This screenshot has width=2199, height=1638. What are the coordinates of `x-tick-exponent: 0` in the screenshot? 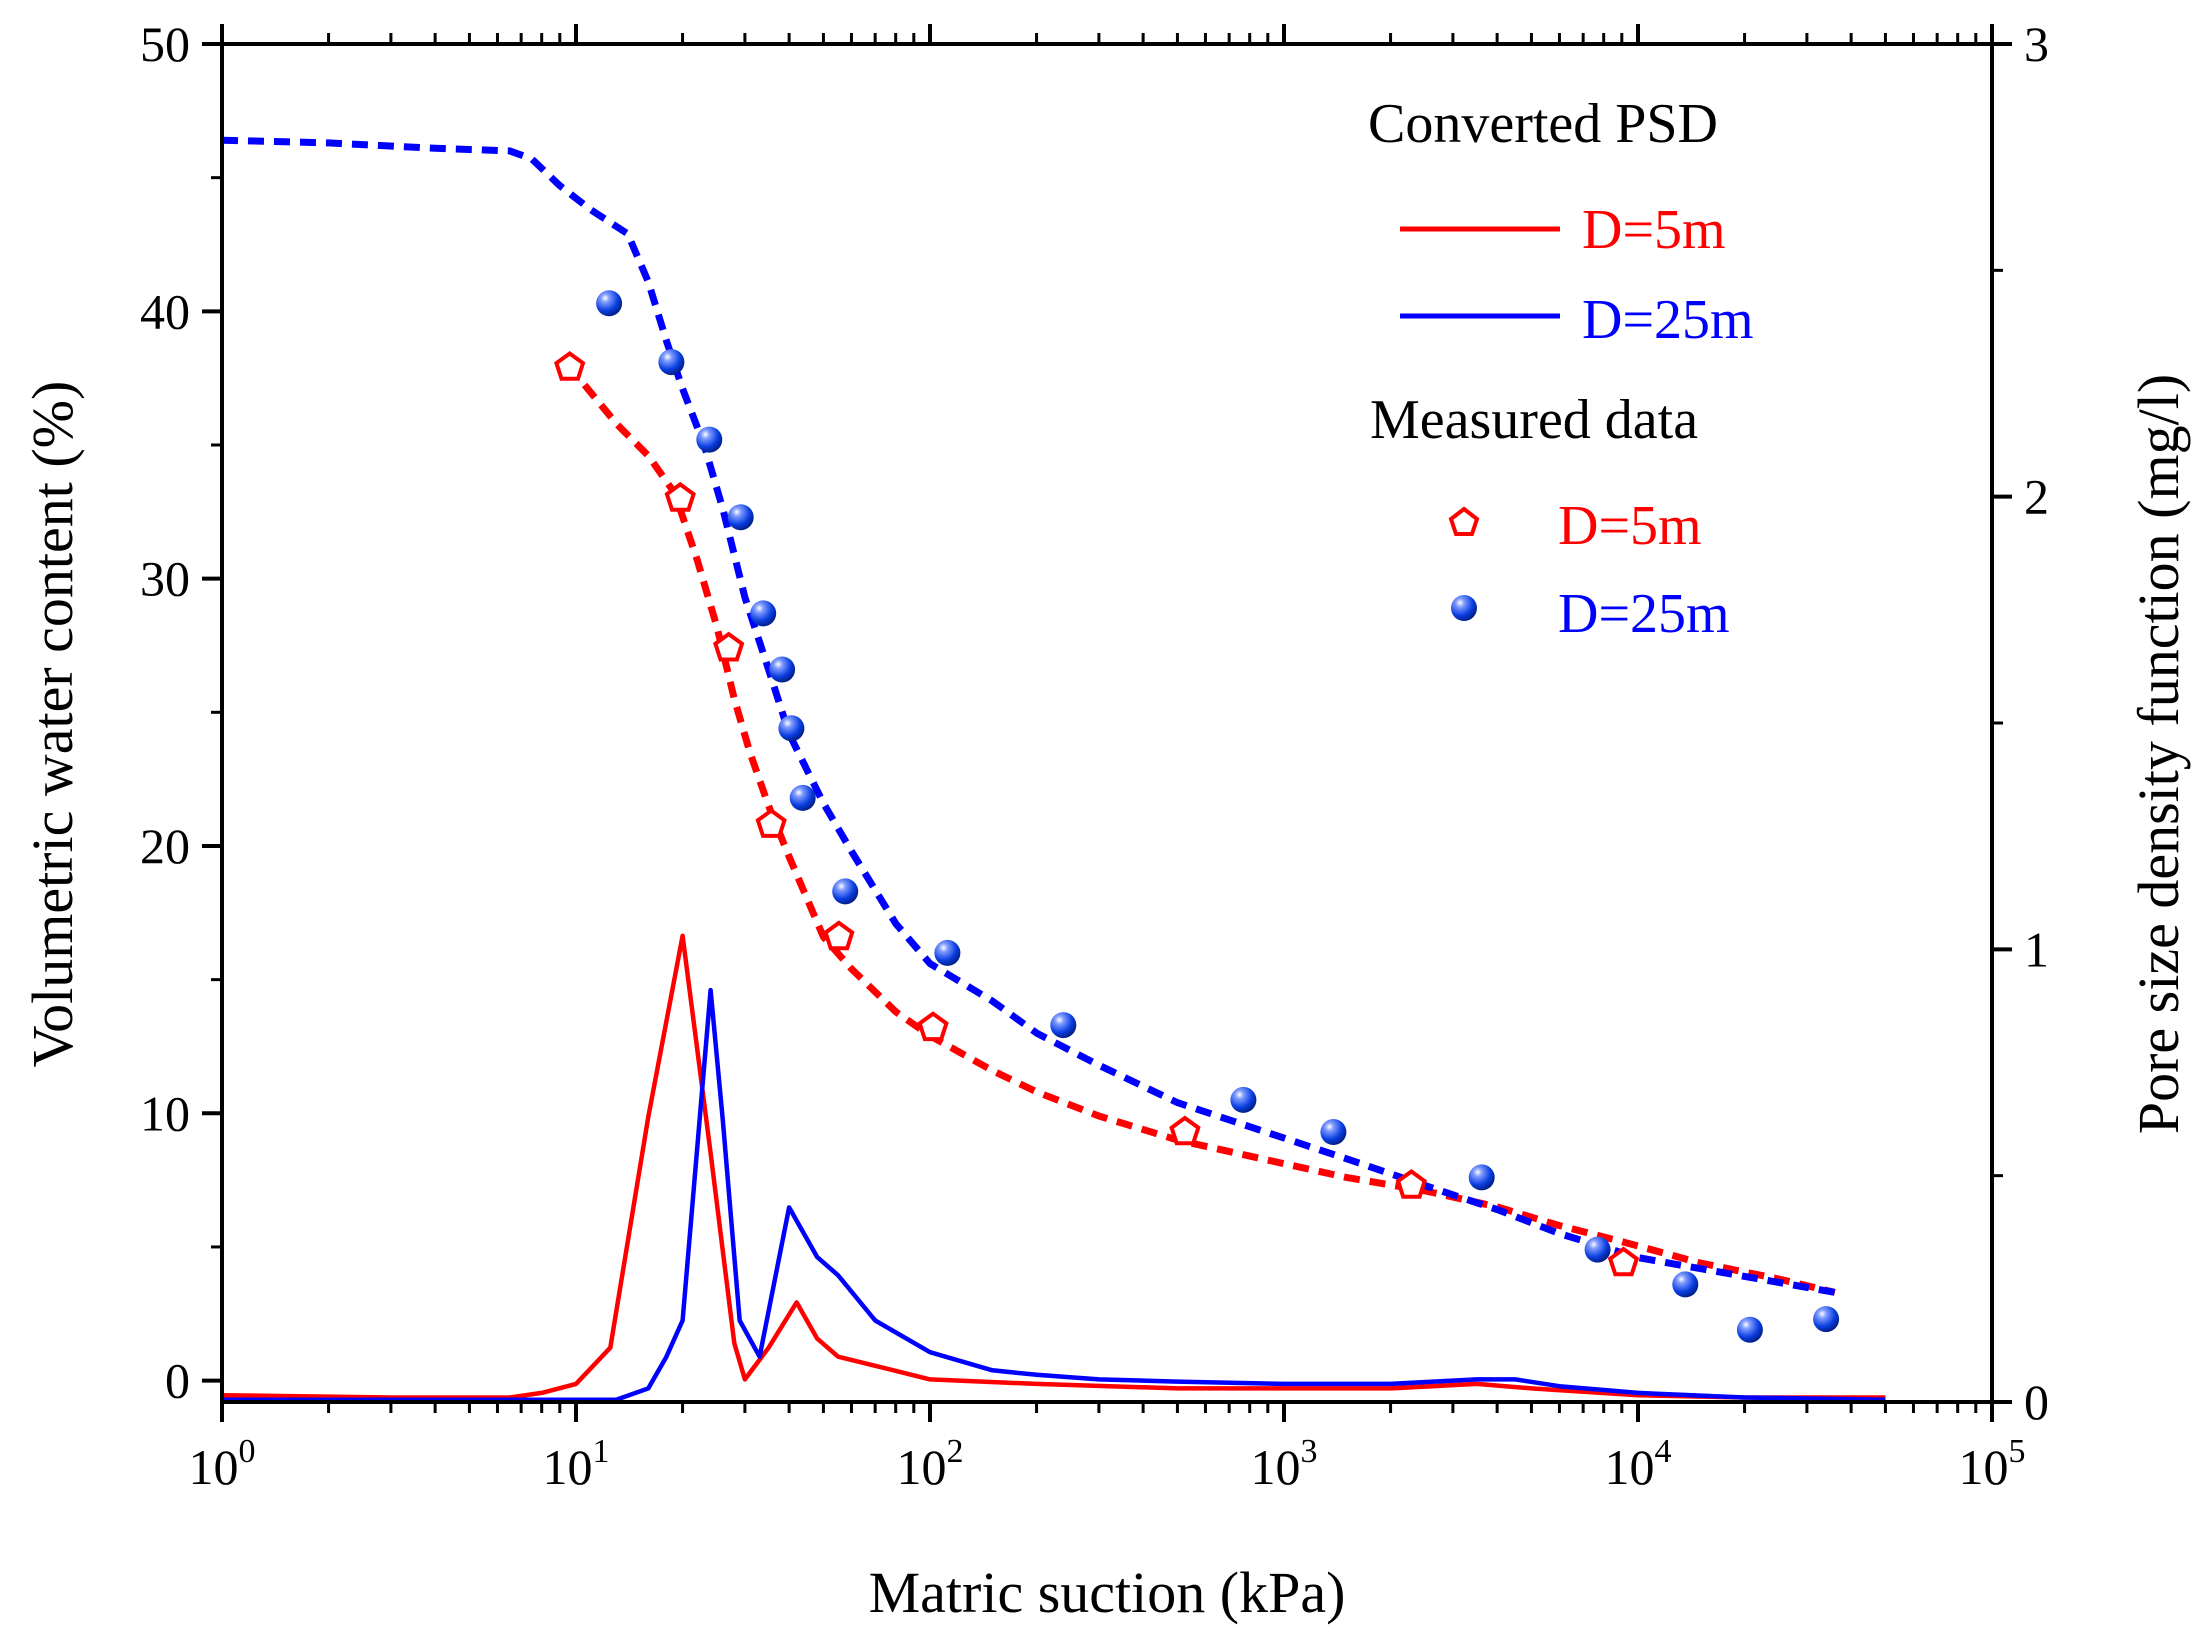 It's located at (247, 1451).